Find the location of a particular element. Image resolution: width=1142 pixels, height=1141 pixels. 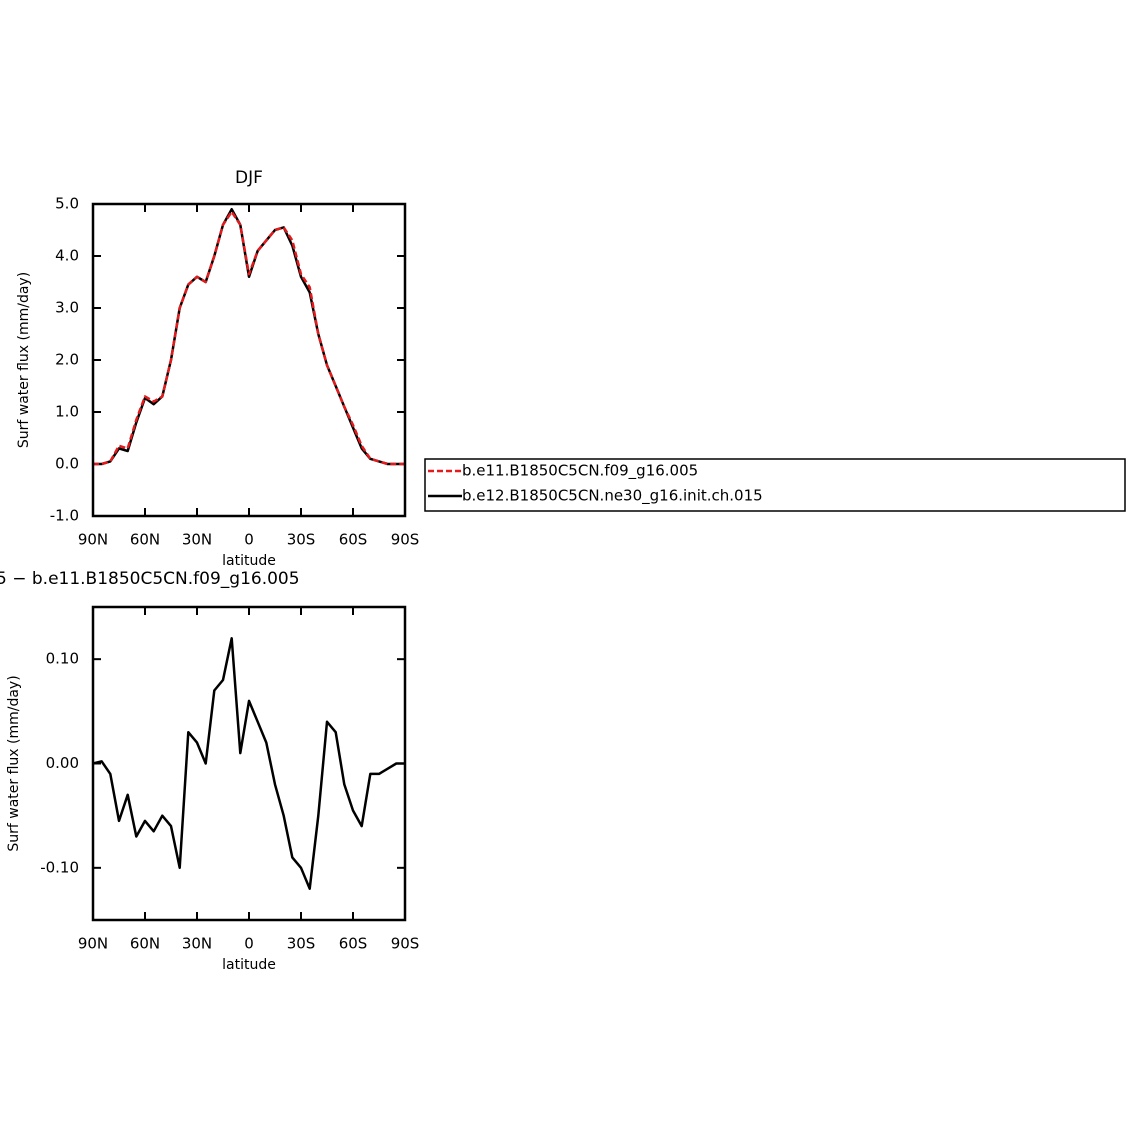

y-tick-label: 4.0 is located at coordinates (67, 256).